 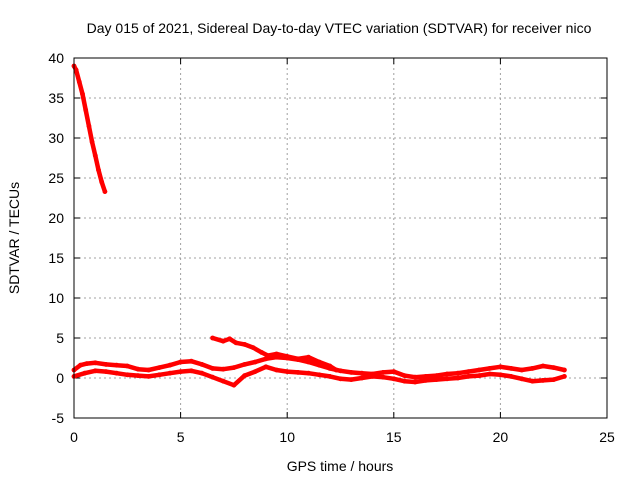 I want to click on y-tick-label: -5, so click(x=58, y=418).